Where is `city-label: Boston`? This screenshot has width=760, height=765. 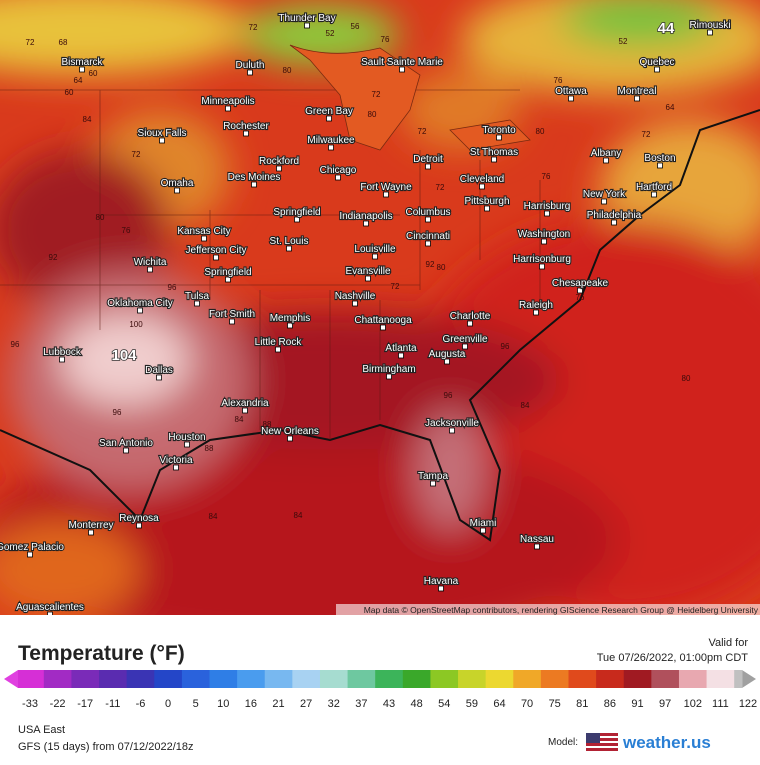
city-label: Boston is located at coordinates (659, 158).